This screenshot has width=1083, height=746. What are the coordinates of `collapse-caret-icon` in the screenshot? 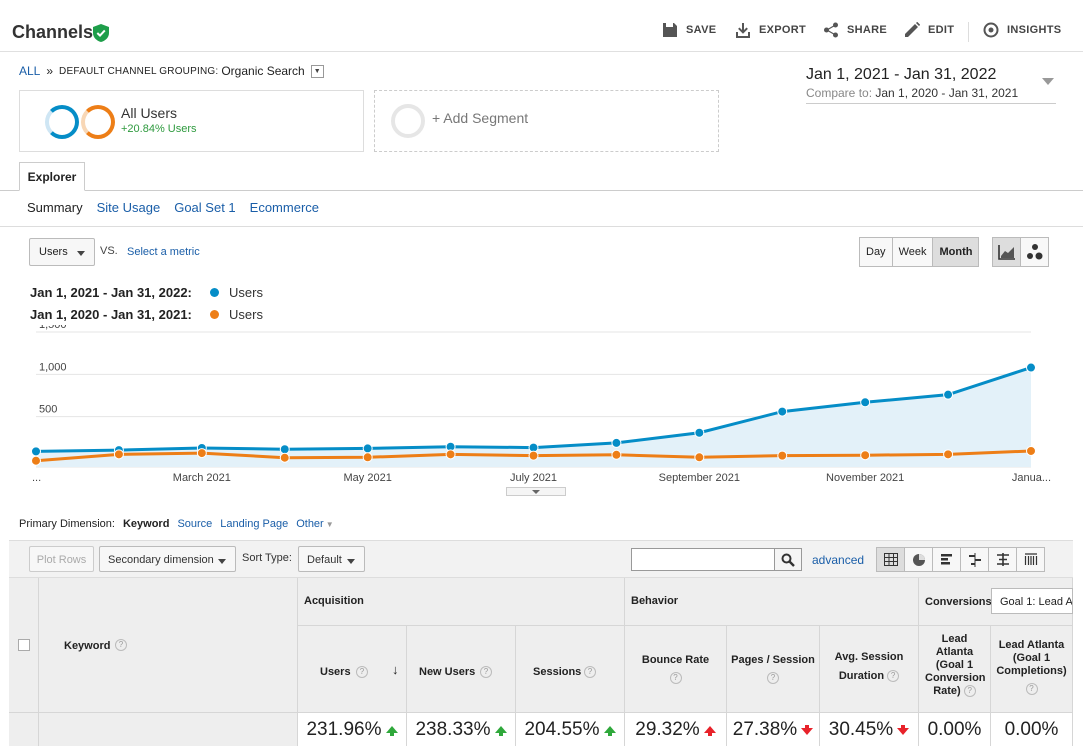 It's located at (536, 492).